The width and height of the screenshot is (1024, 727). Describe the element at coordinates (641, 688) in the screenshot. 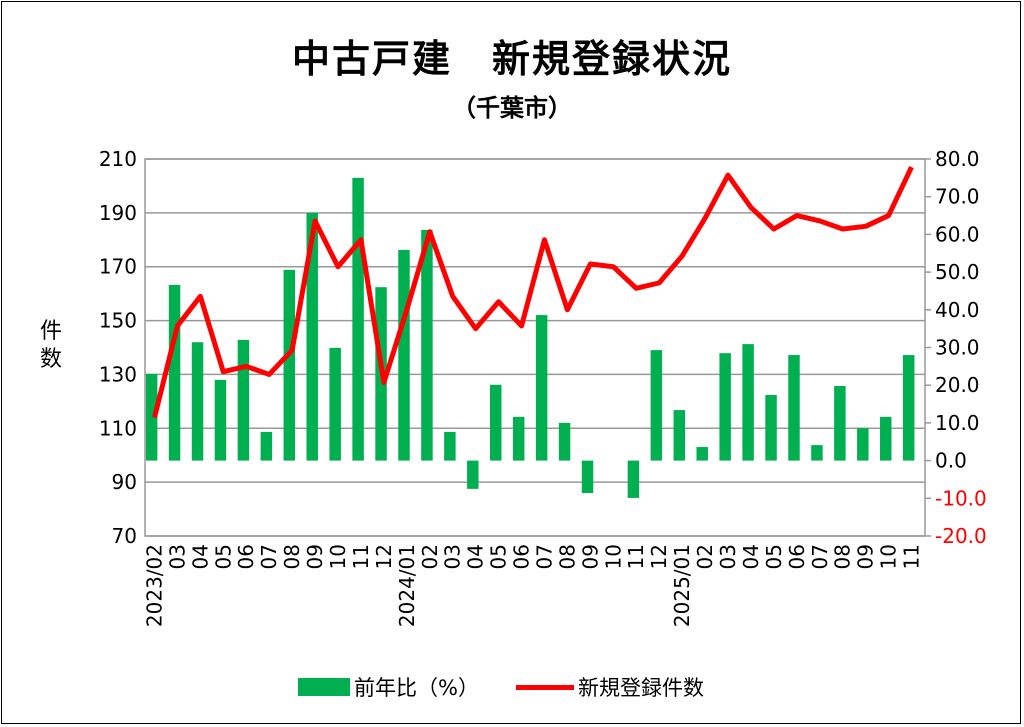

I see `legend-label-line: 新規登録件数` at that location.